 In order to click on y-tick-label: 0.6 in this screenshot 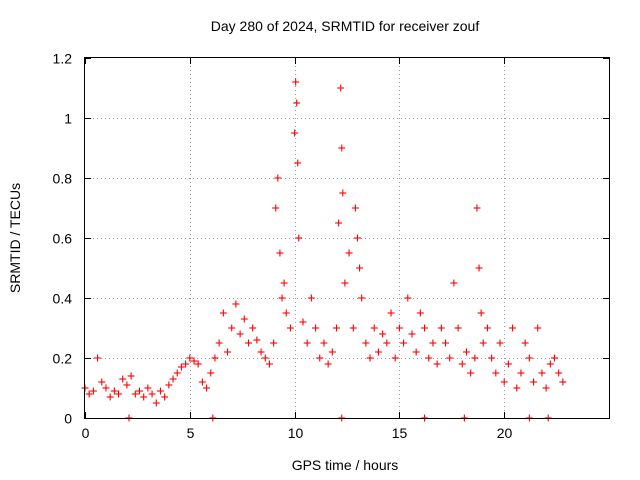, I will do `click(63, 239)`.